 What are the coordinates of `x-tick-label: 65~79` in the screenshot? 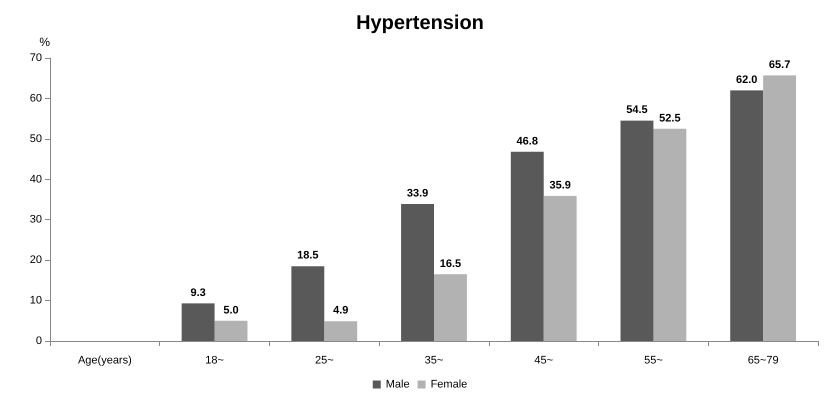 It's located at (763, 360).